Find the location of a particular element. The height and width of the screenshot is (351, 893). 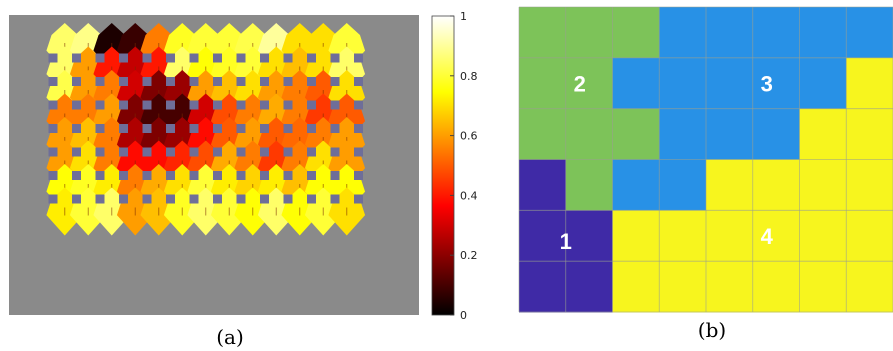

colorbar-tick-label: 0.6 is located at coordinates (469, 136).